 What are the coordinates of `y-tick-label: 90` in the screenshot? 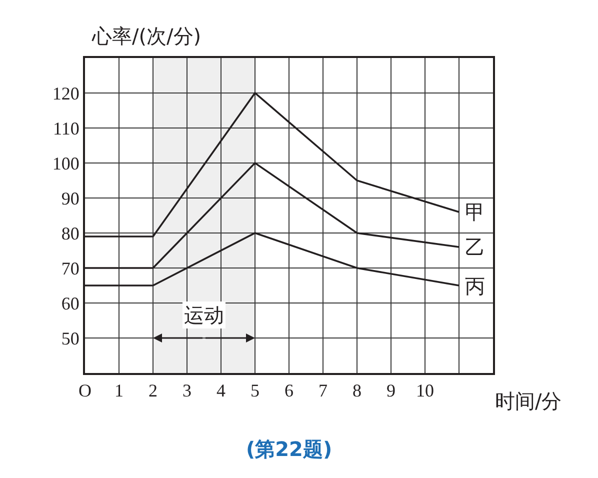 It's located at (70, 198).